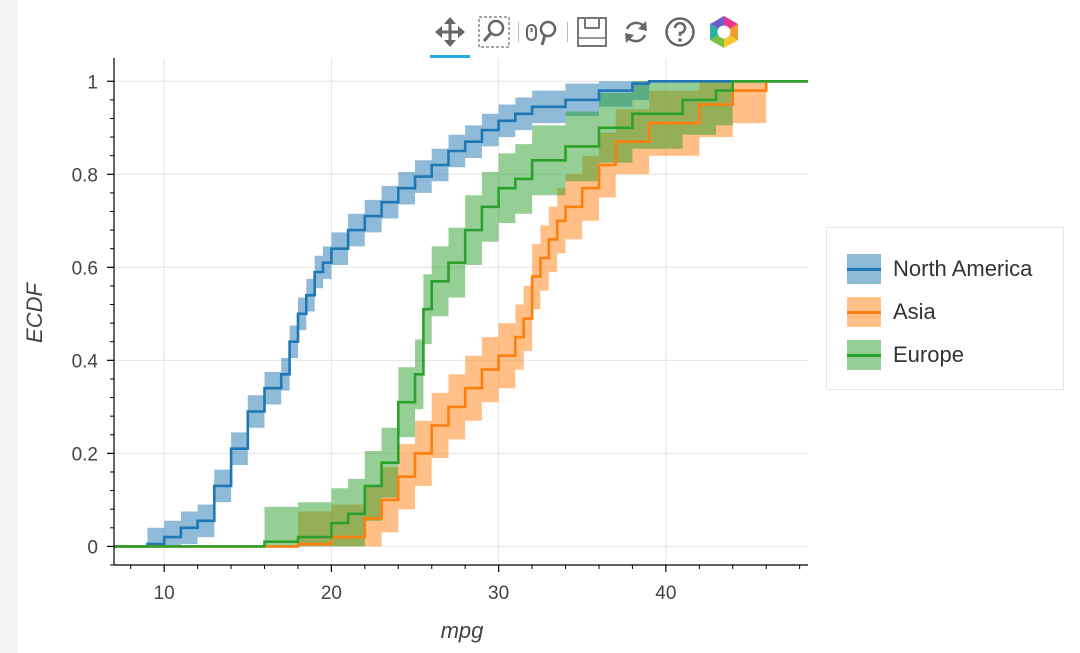 Image resolution: width=1080 pixels, height=653 pixels. I want to click on bokeh-logo-icon, so click(724, 32).